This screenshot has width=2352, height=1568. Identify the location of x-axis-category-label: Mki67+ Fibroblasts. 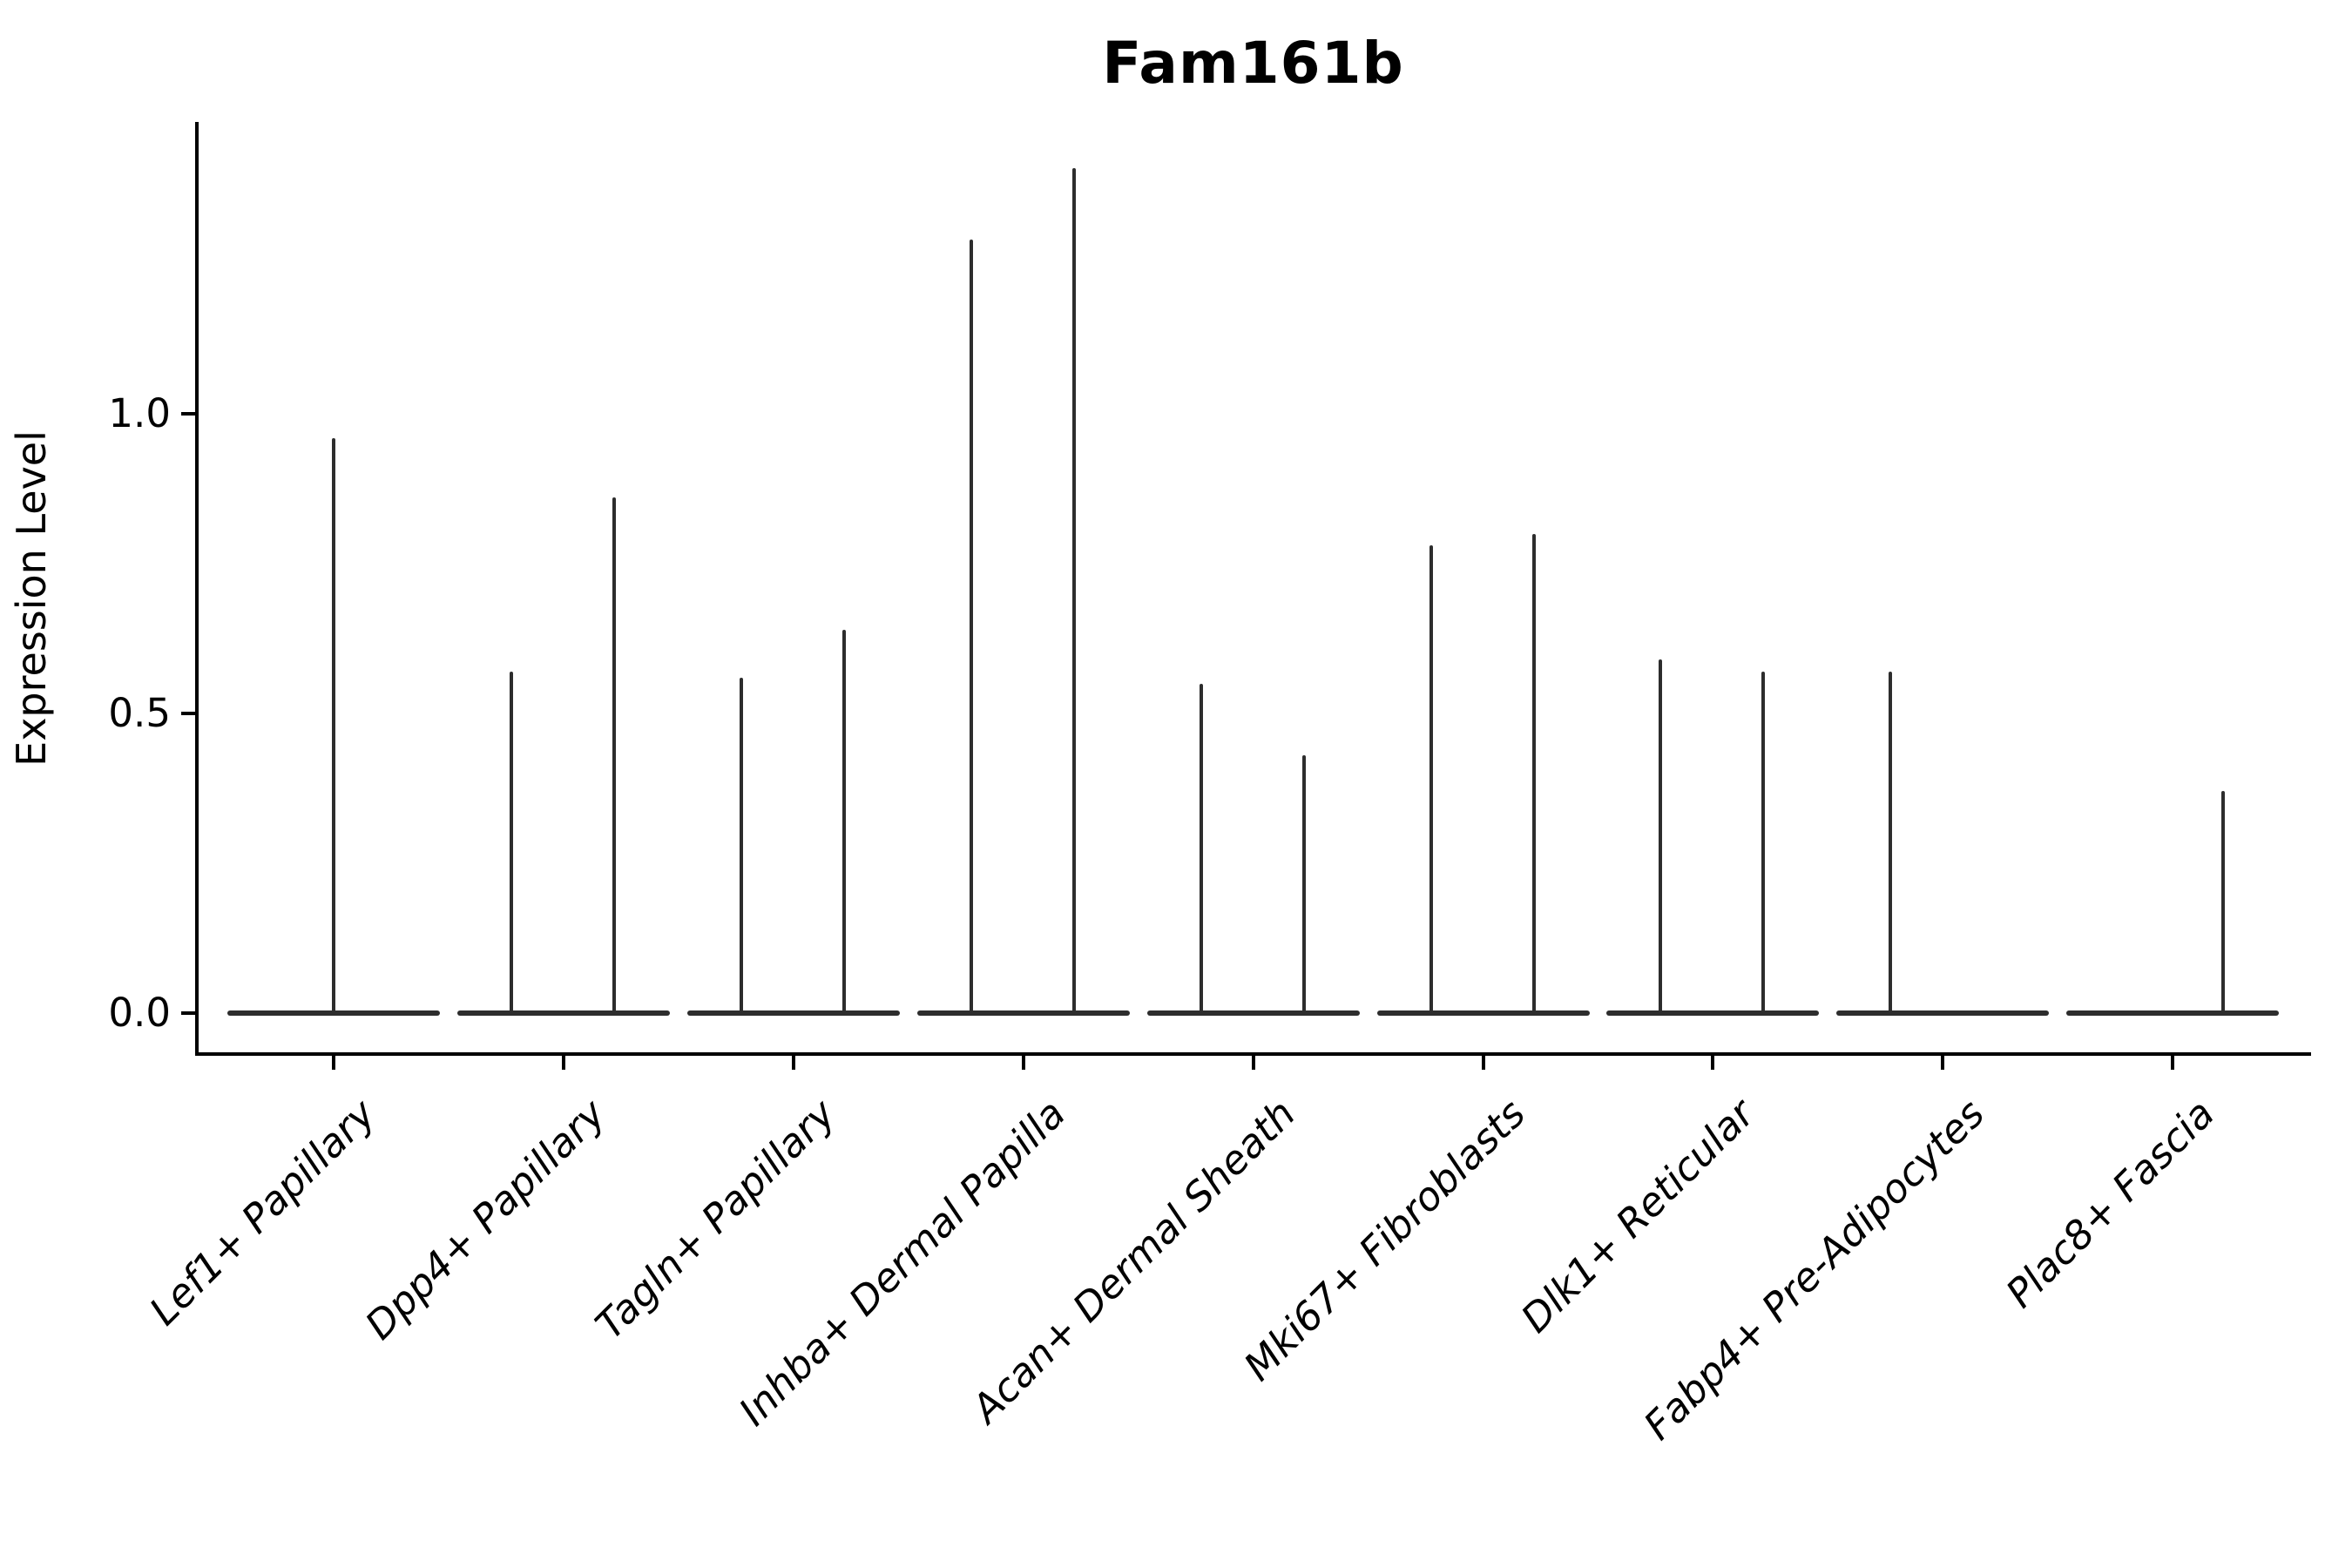
(1384, 1240).